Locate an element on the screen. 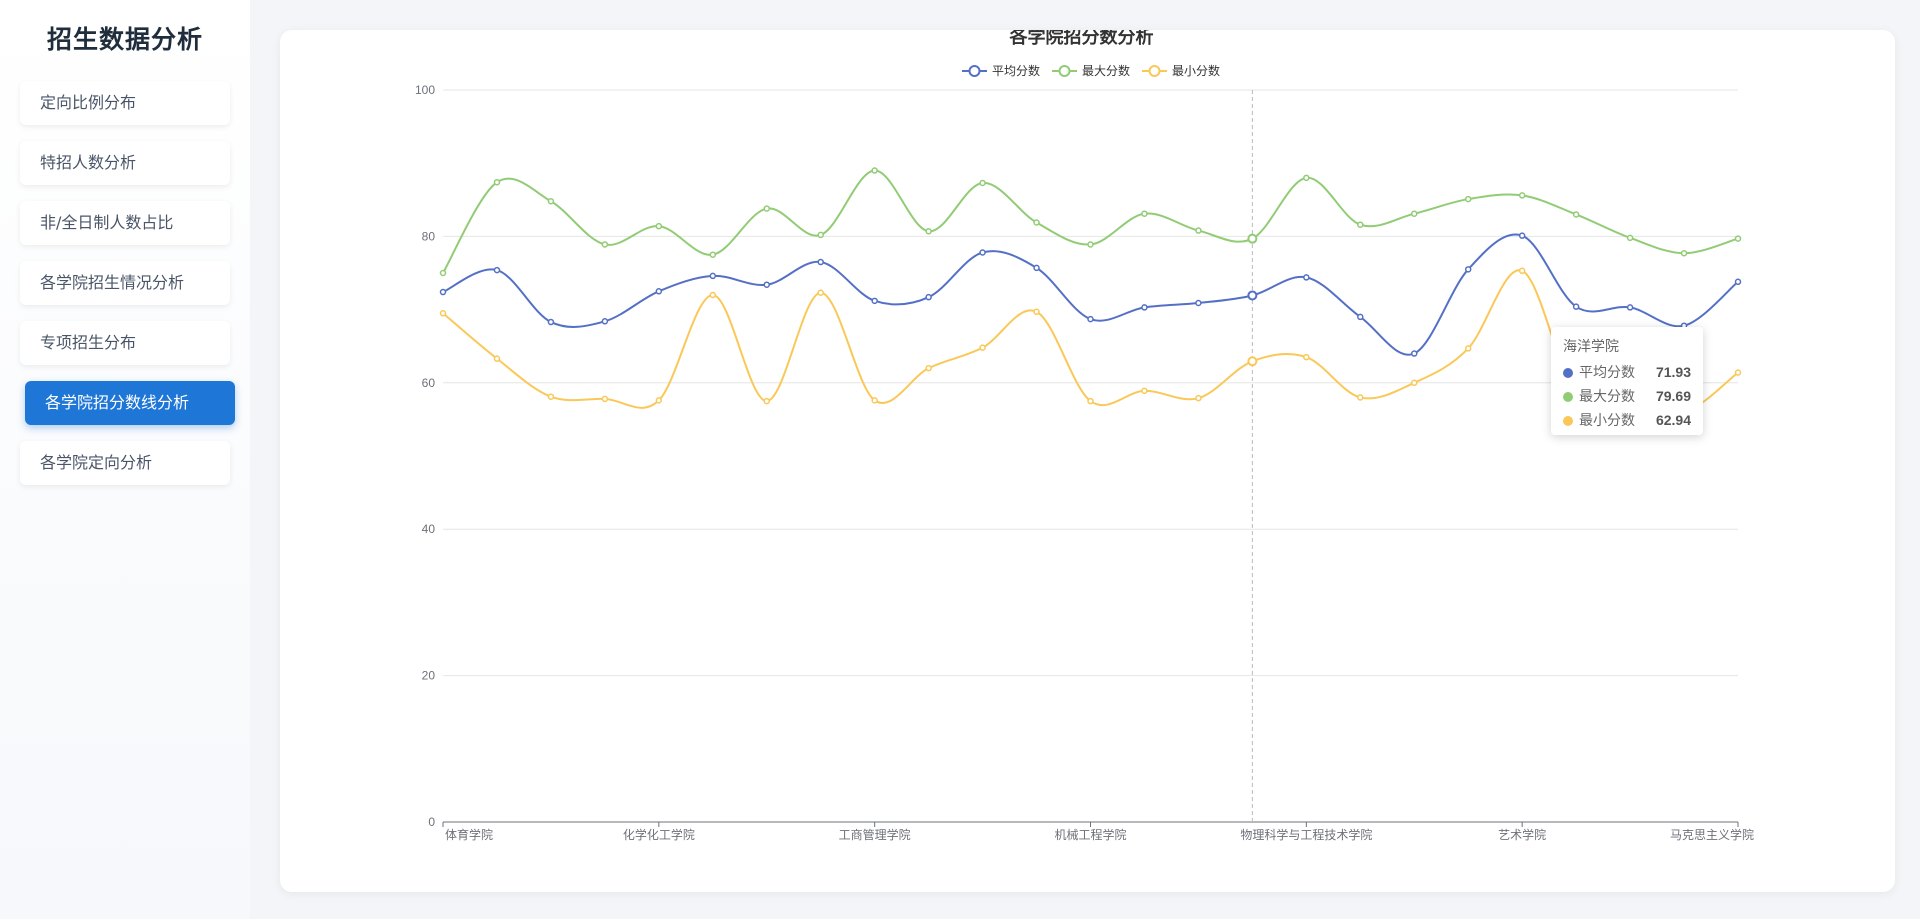  sidebar-item-orientation-ratio: 定向比例分布 is located at coordinates (125, 103).